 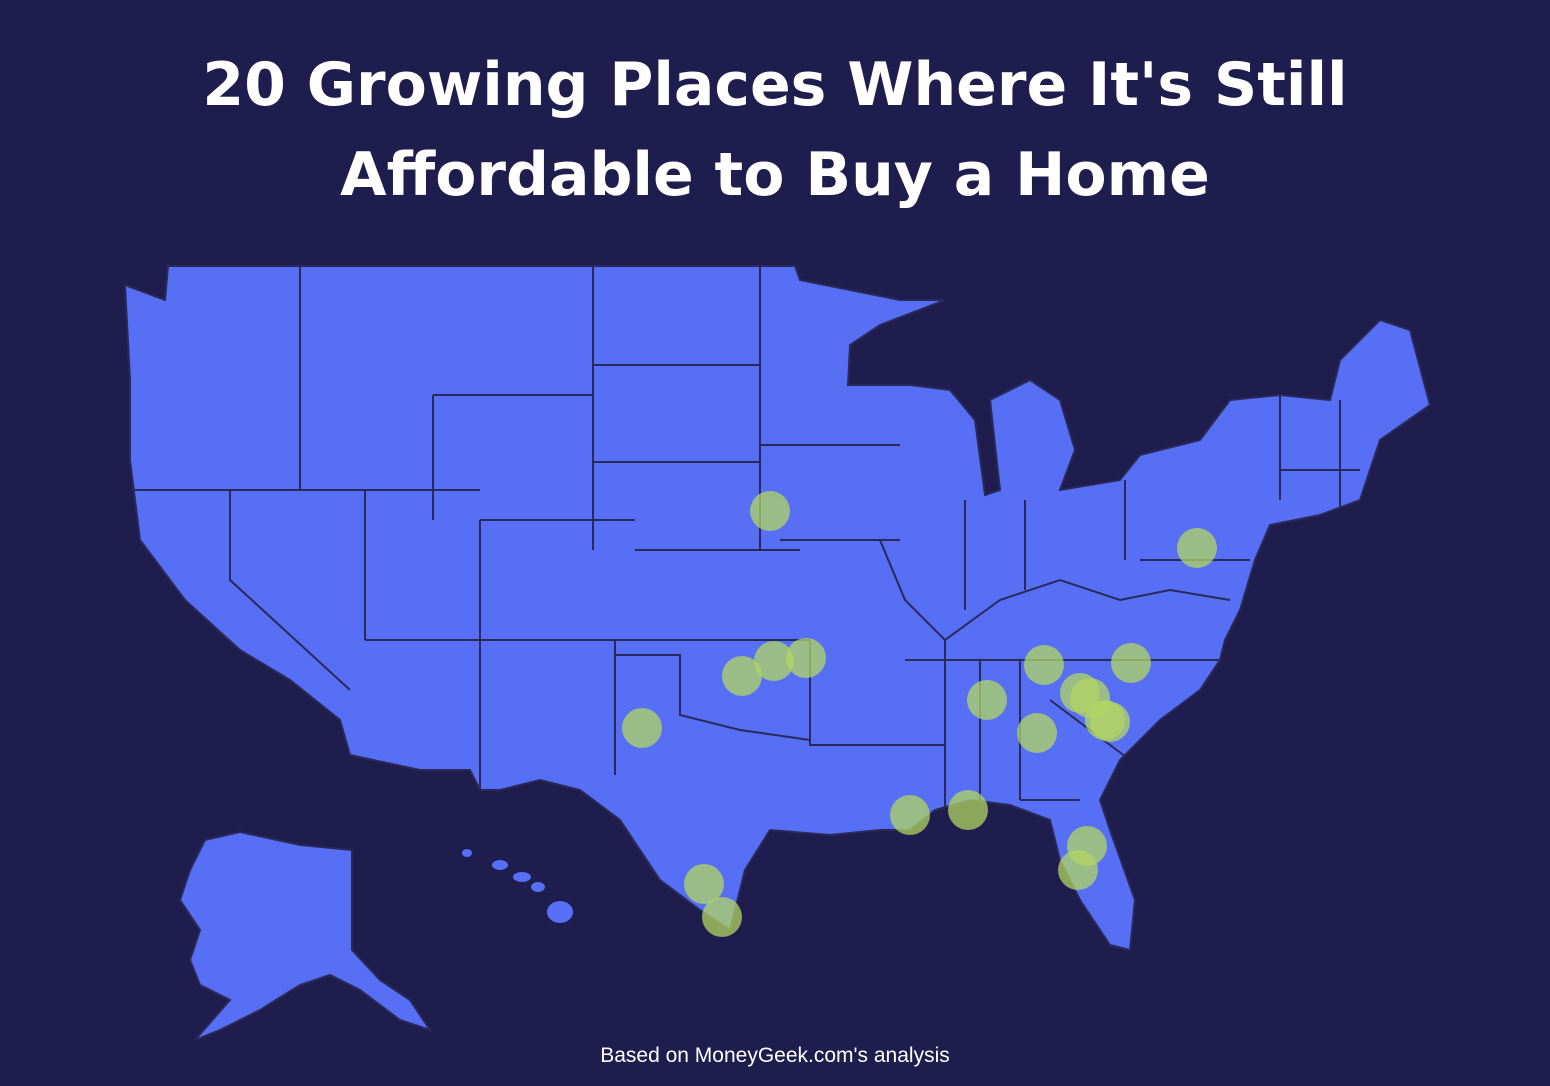 I want to click on source-note: Based on MoneyGeek.com's analysis, so click(x=775, y=1055).